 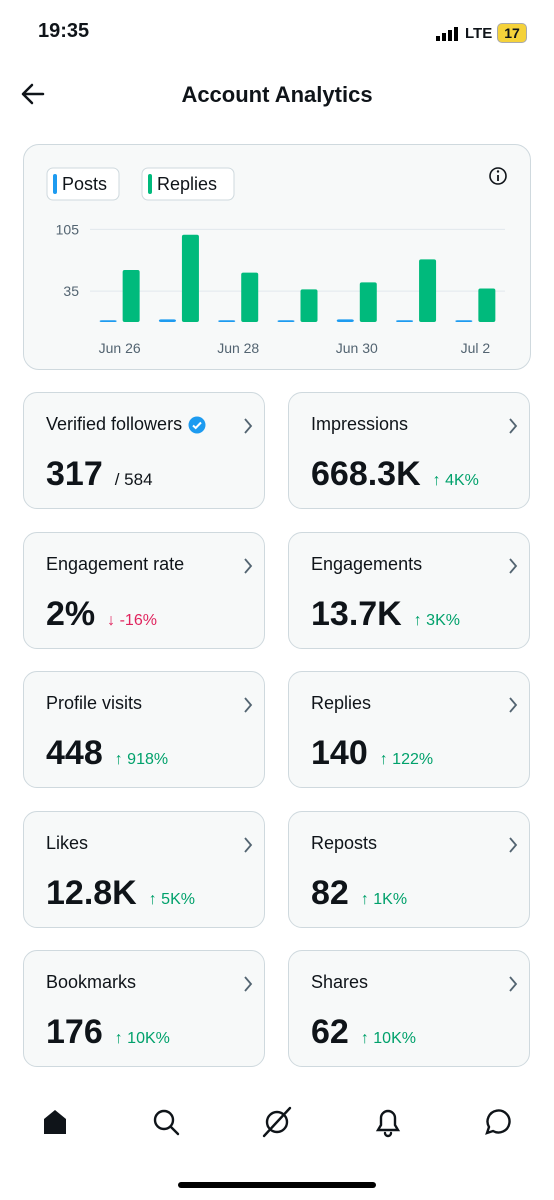 I want to click on card-title-text: Shares, so click(x=340, y=982).